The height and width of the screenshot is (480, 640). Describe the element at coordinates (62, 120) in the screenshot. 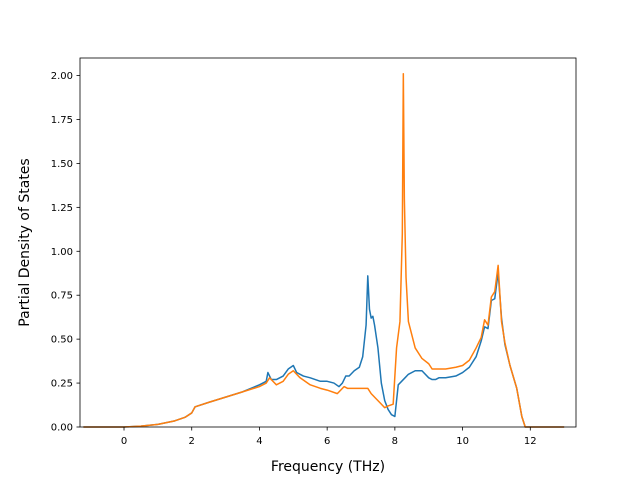

I see `y-tick-label: 1.75` at that location.